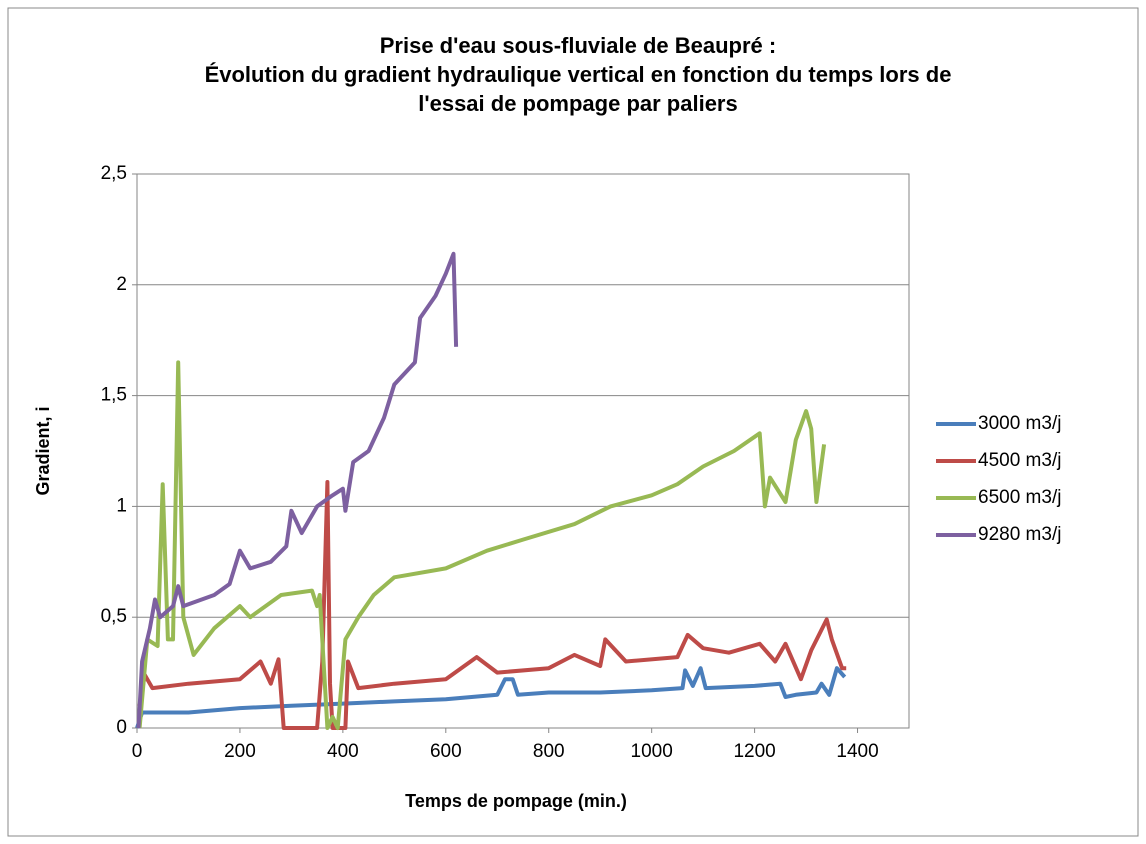 This screenshot has width=1146, height=844. Describe the element at coordinates (1019, 497) in the screenshot. I see `legend-label: 6500 m3/j` at that location.